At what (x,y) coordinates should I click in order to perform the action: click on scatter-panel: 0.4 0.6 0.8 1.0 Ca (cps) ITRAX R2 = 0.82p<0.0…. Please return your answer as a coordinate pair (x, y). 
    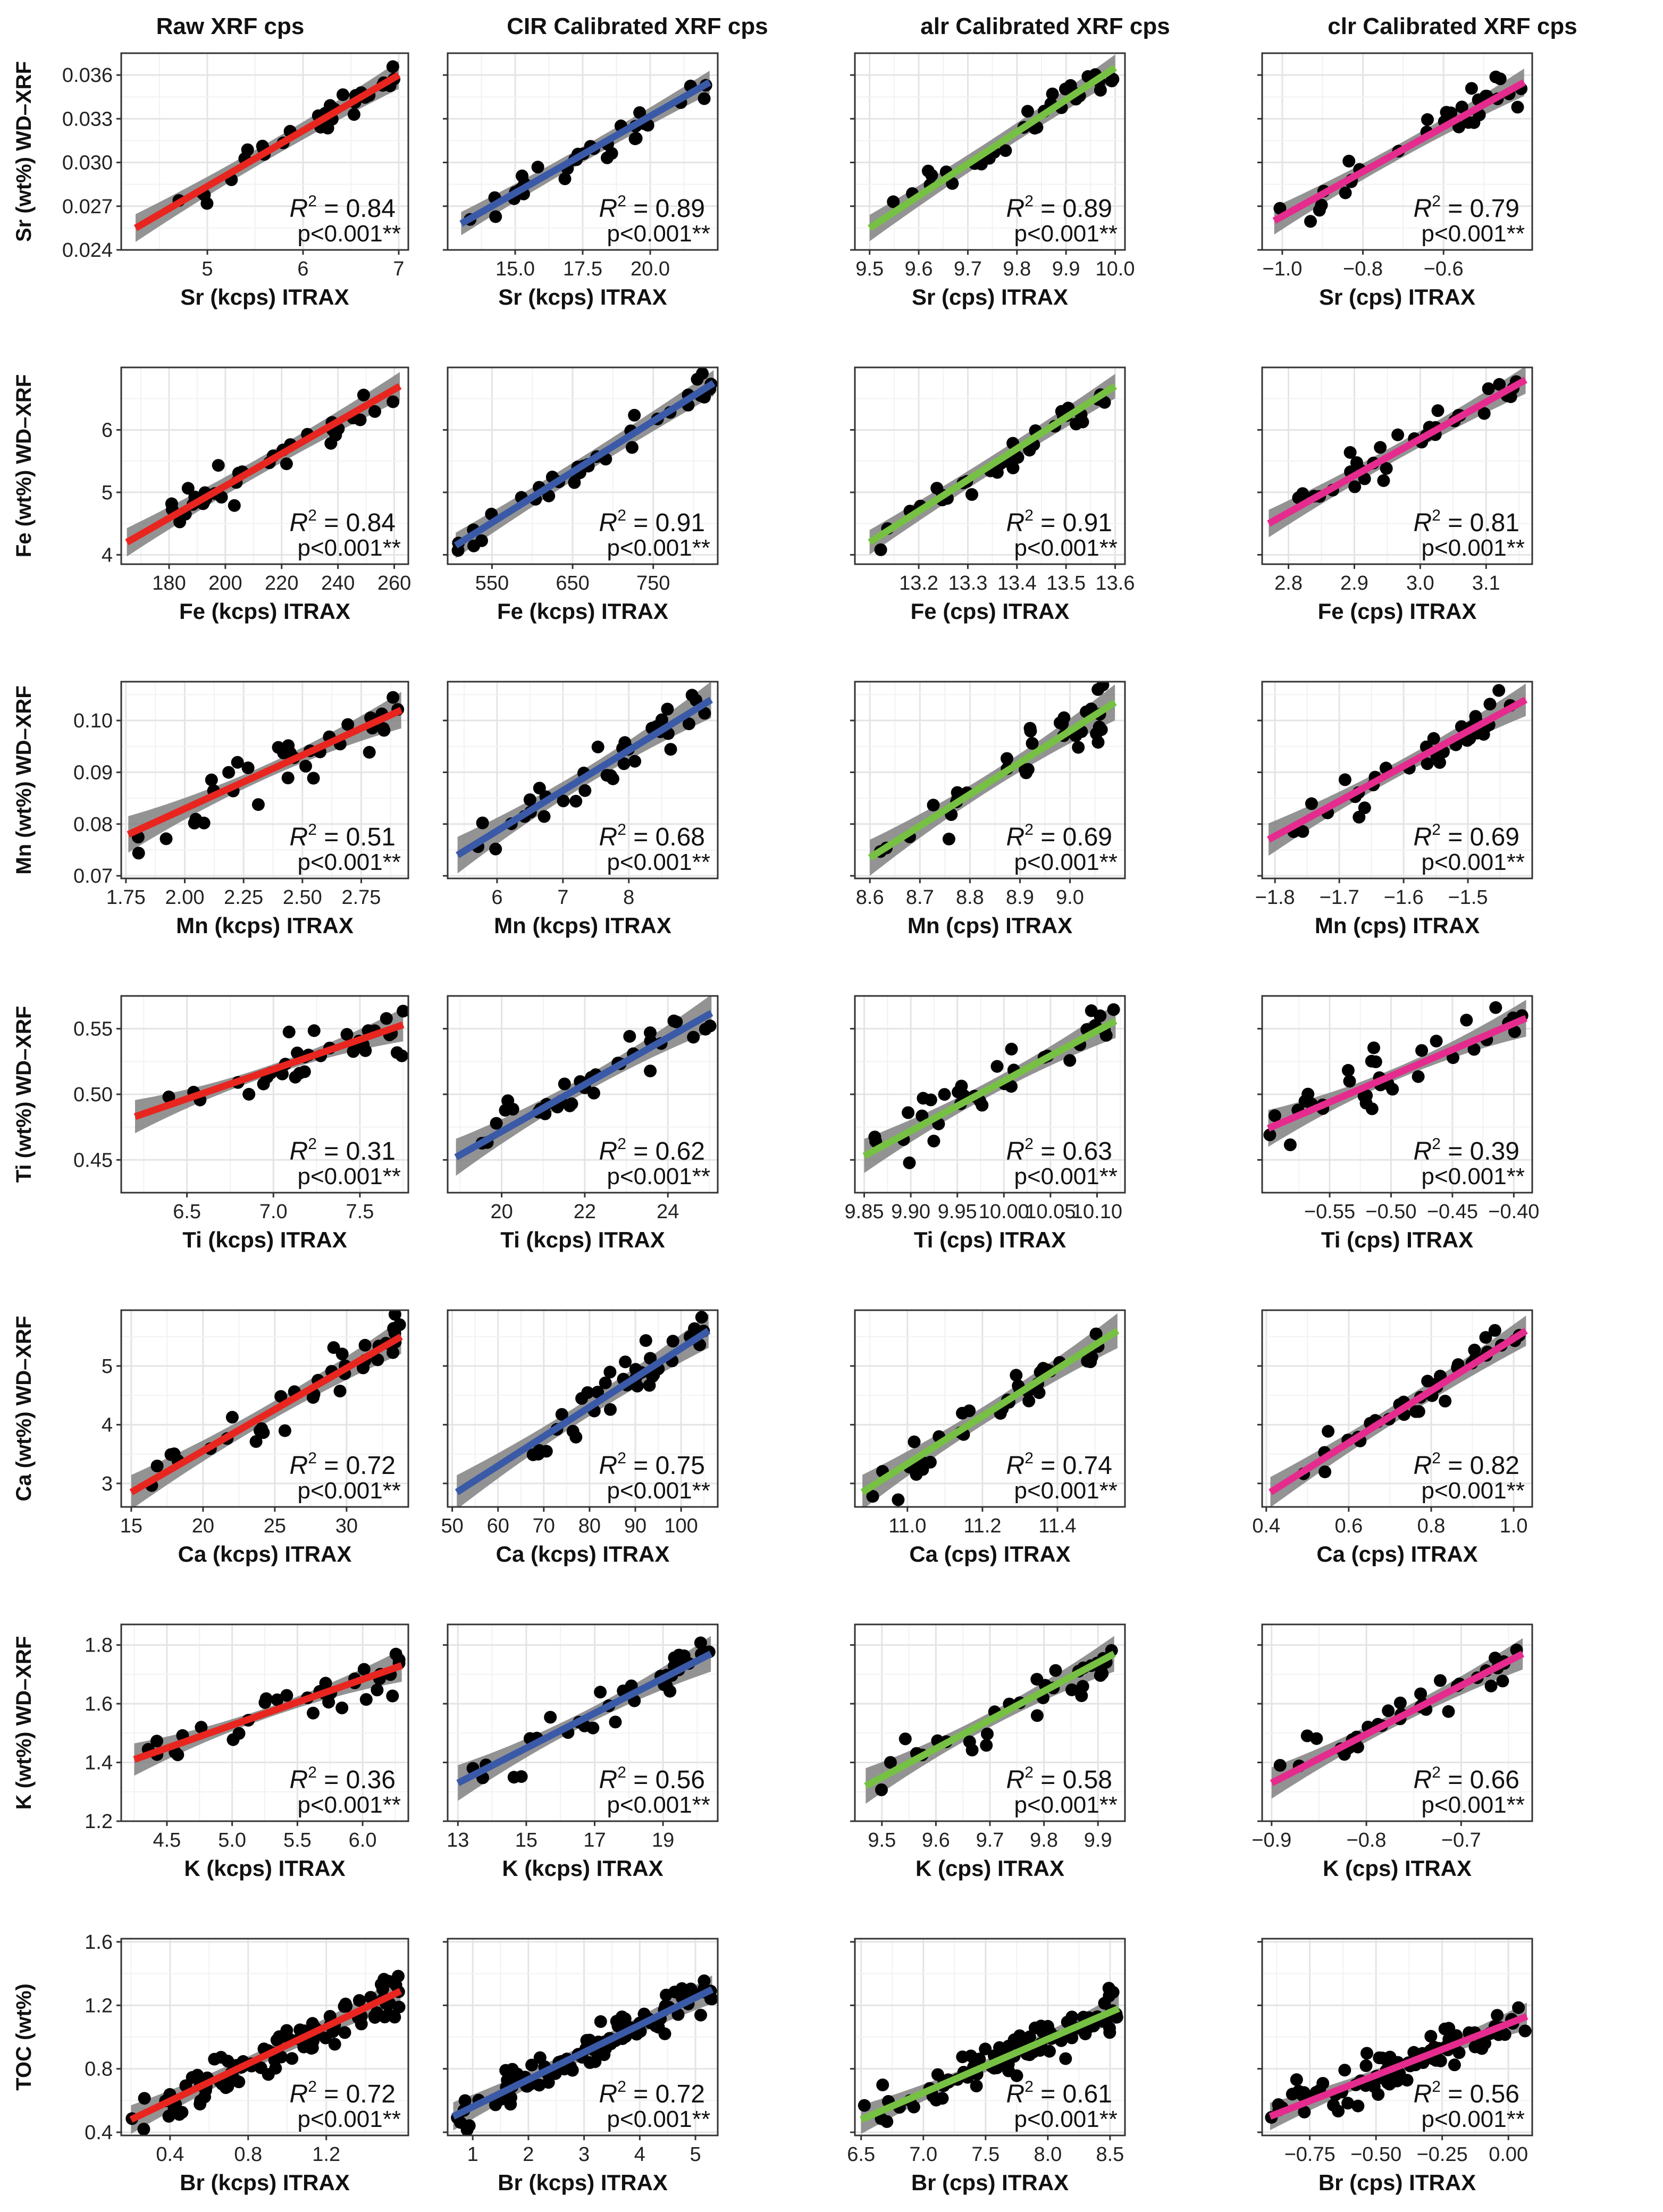
    Looking at the image, I should click on (1392, 1437).